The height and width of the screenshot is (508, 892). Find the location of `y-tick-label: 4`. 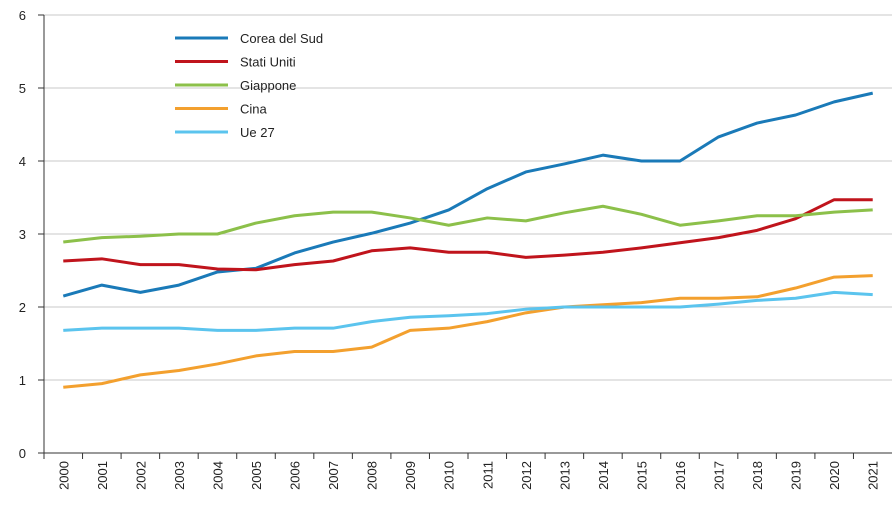

y-tick-label: 4 is located at coordinates (22, 161).